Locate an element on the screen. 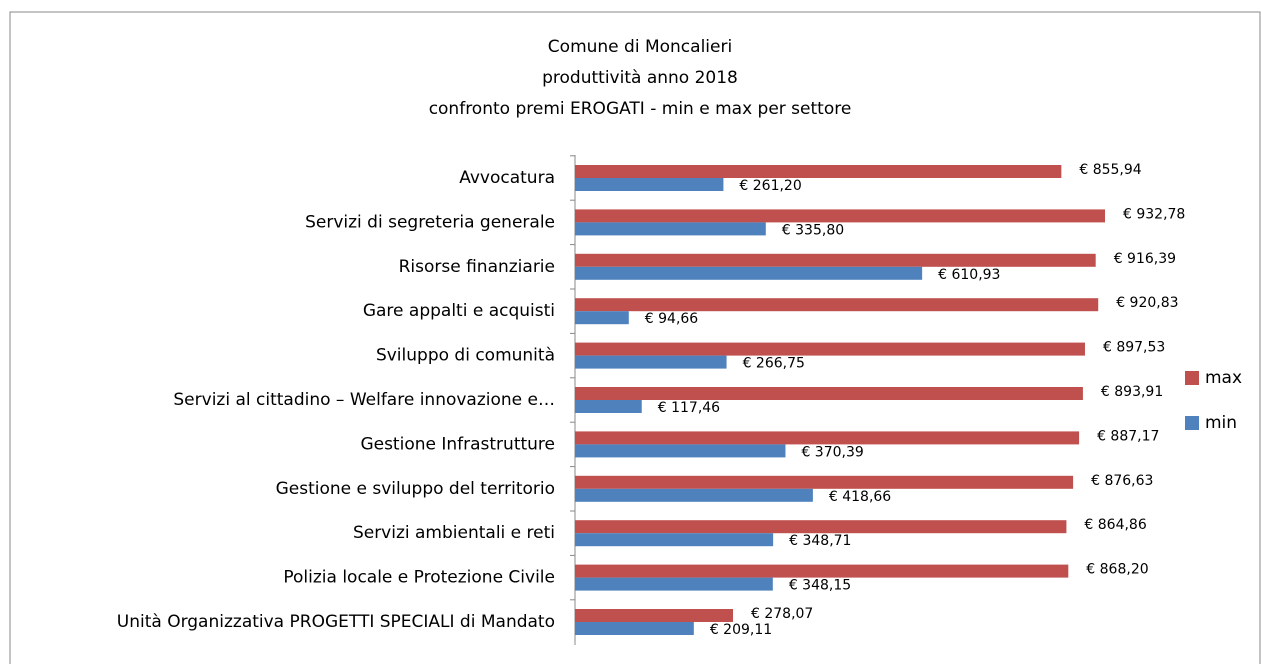  category-label: Servizi ambientali e reti is located at coordinates (454, 533).